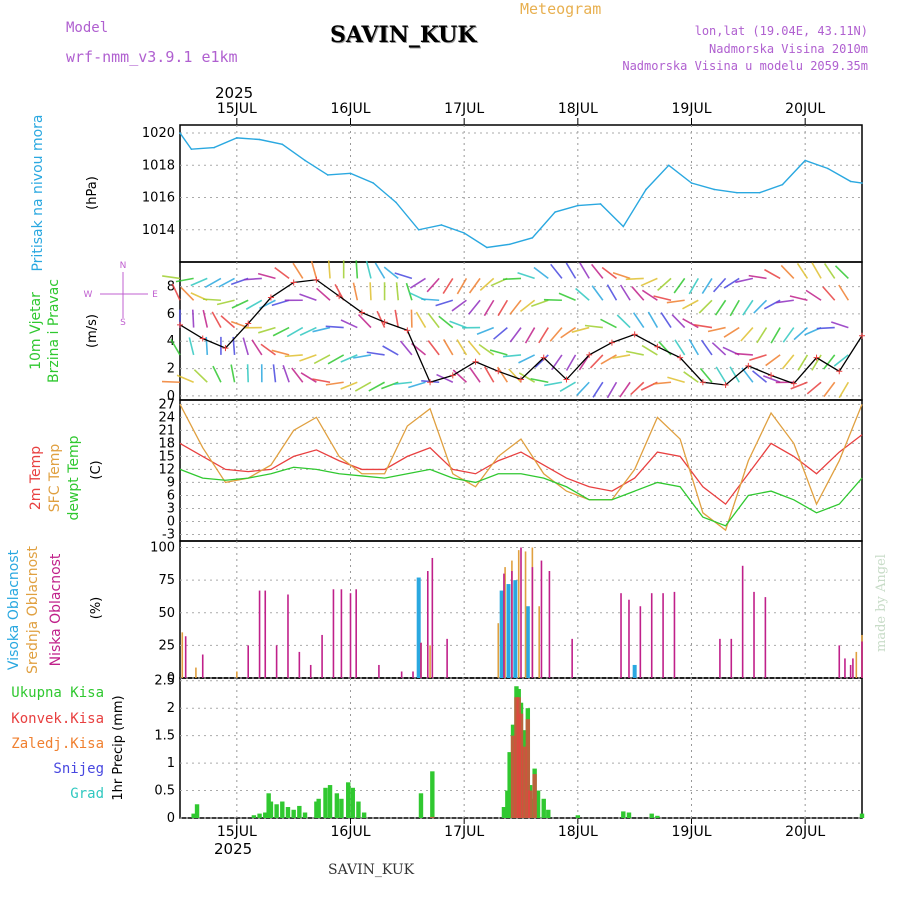  What do you see at coordinates (781, 31) in the screenshot?
I see `location-coordinates: lon,lat (19.04E, 43.11N)` at bounding box center [781, 31].